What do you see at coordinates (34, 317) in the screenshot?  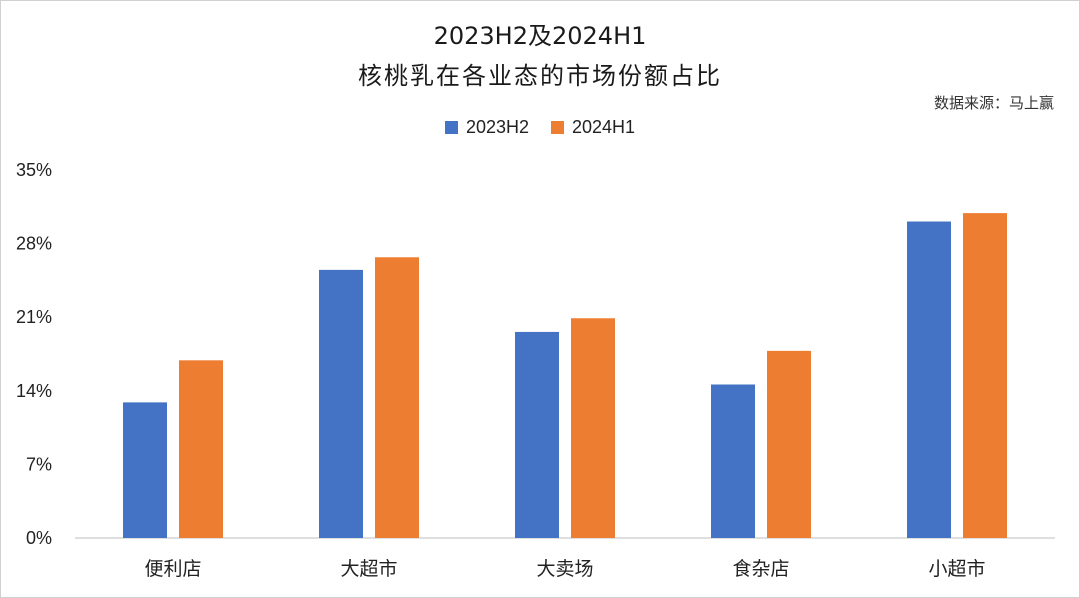 I see `y-tick-label: 21%` at bounding box center [34, 317].